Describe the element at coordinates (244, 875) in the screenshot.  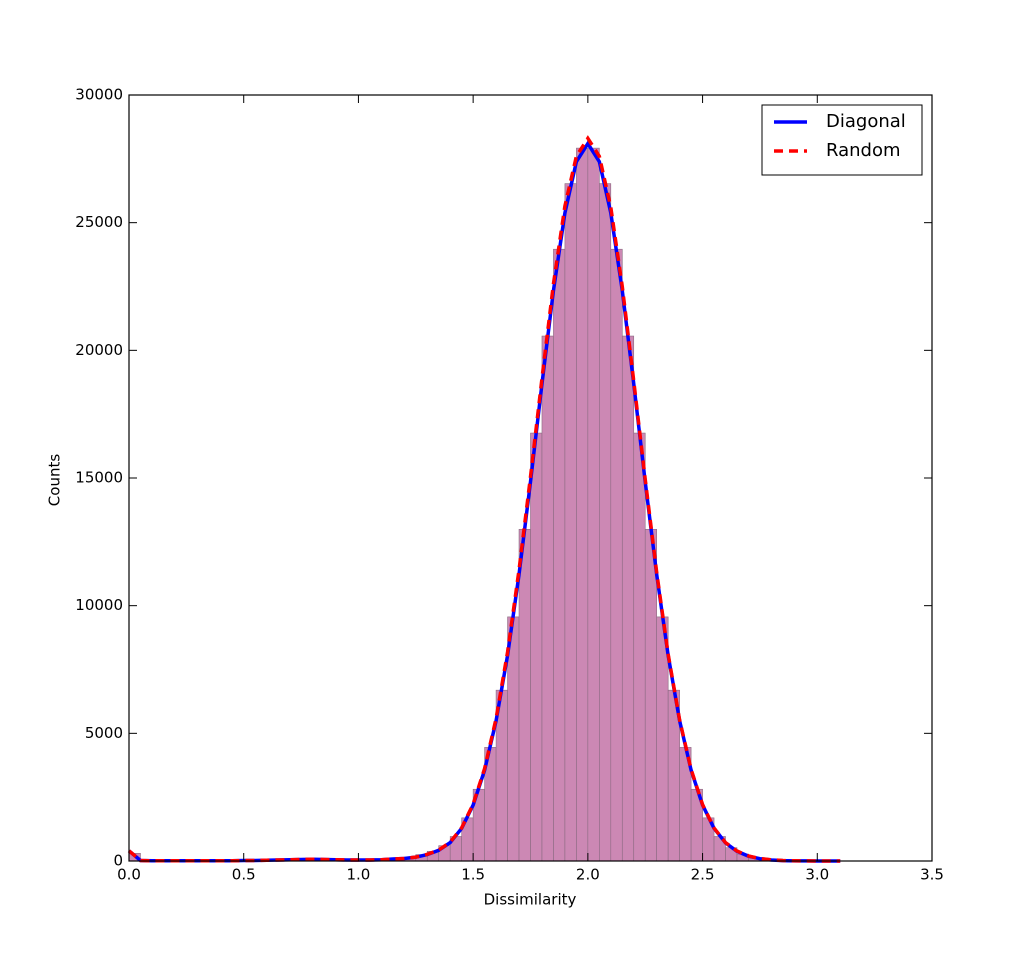
I see `x-tick-label: 0.5` at that location.